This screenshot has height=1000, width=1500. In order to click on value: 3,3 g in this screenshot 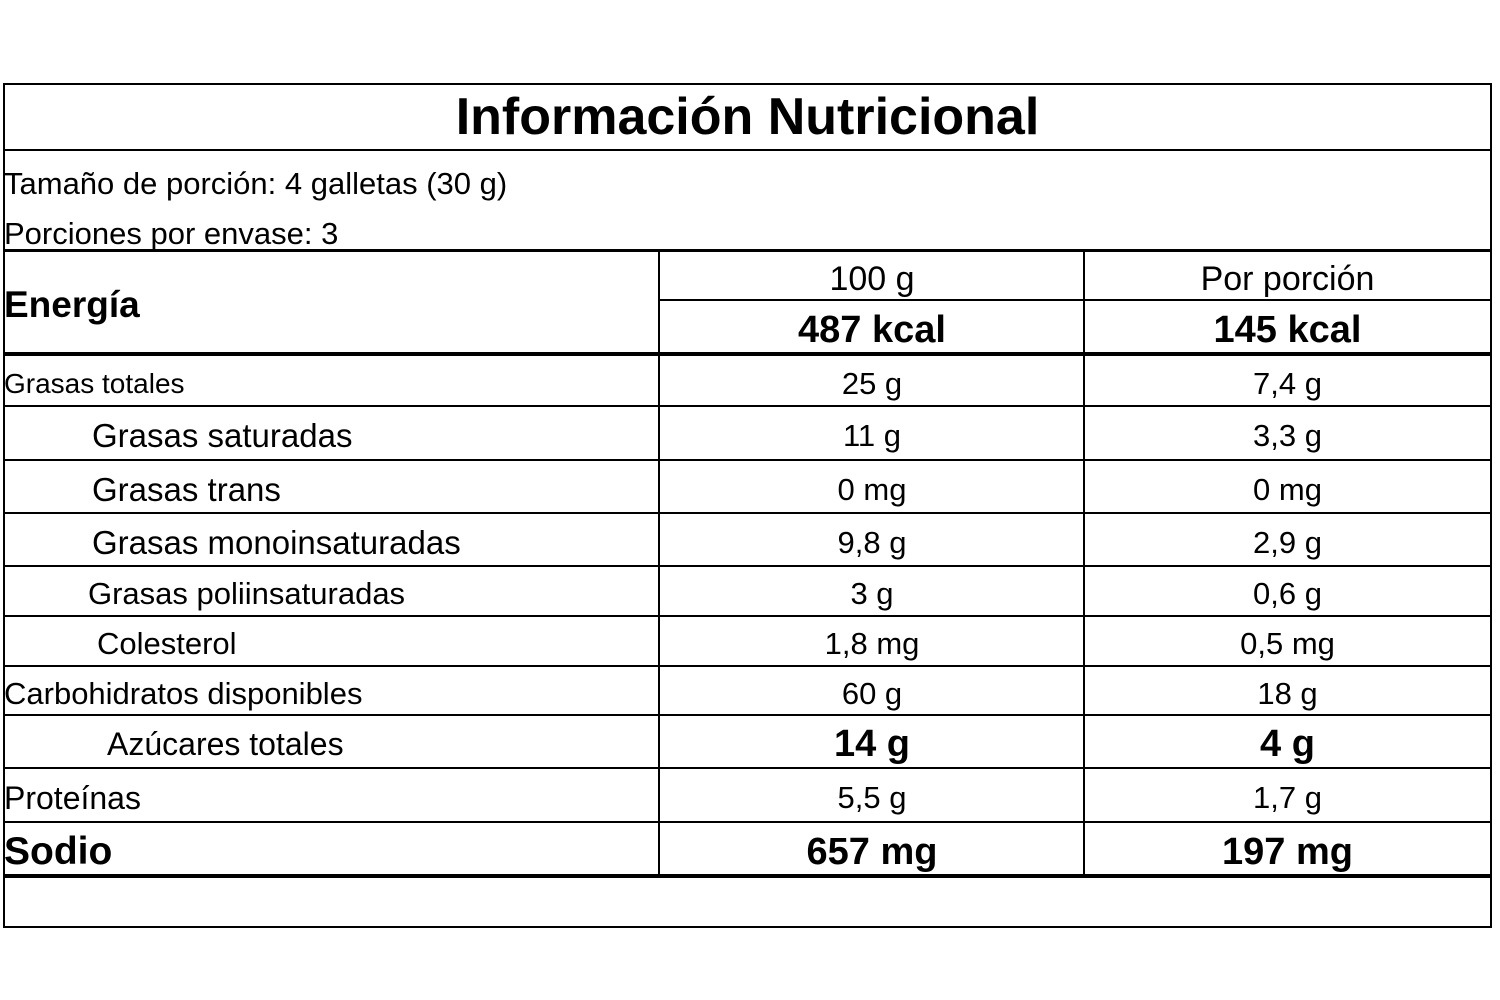, I will do `click(1287, 435)`.